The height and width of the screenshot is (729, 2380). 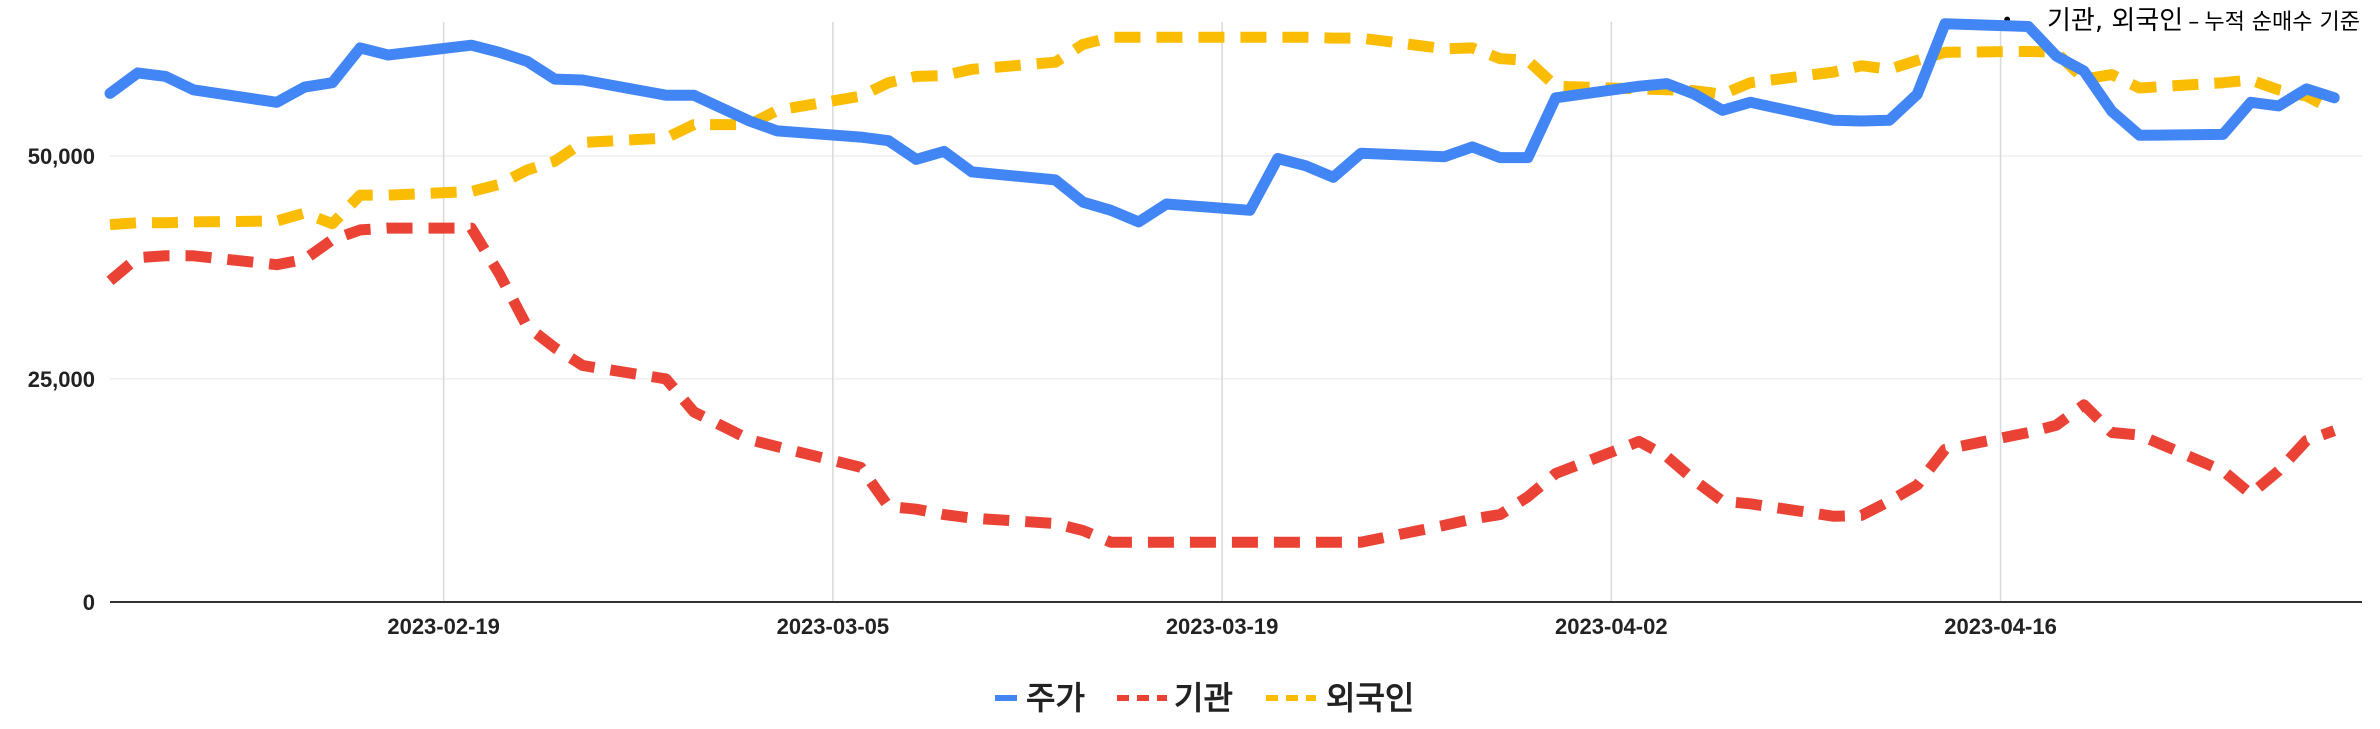 I want to click on x-tick-label: 2023-03-19, so click(x=1222, y=626).